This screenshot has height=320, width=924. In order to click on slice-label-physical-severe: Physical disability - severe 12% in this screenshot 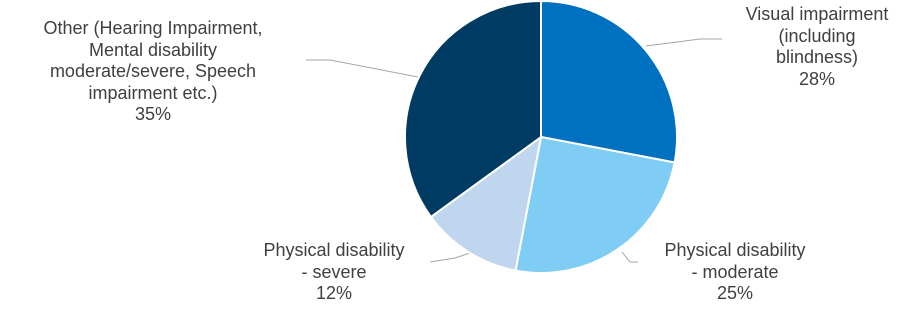, I will do `click(334, 272)`.